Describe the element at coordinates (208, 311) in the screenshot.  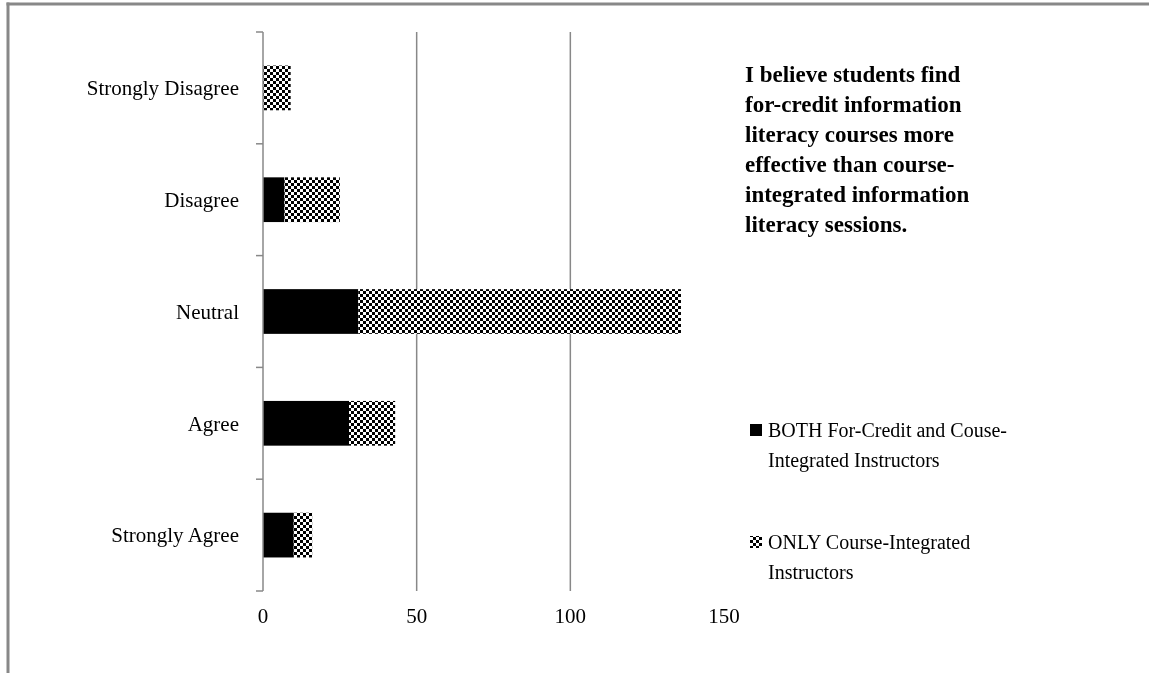
I see `y-tick-label: Neutral` at that location.